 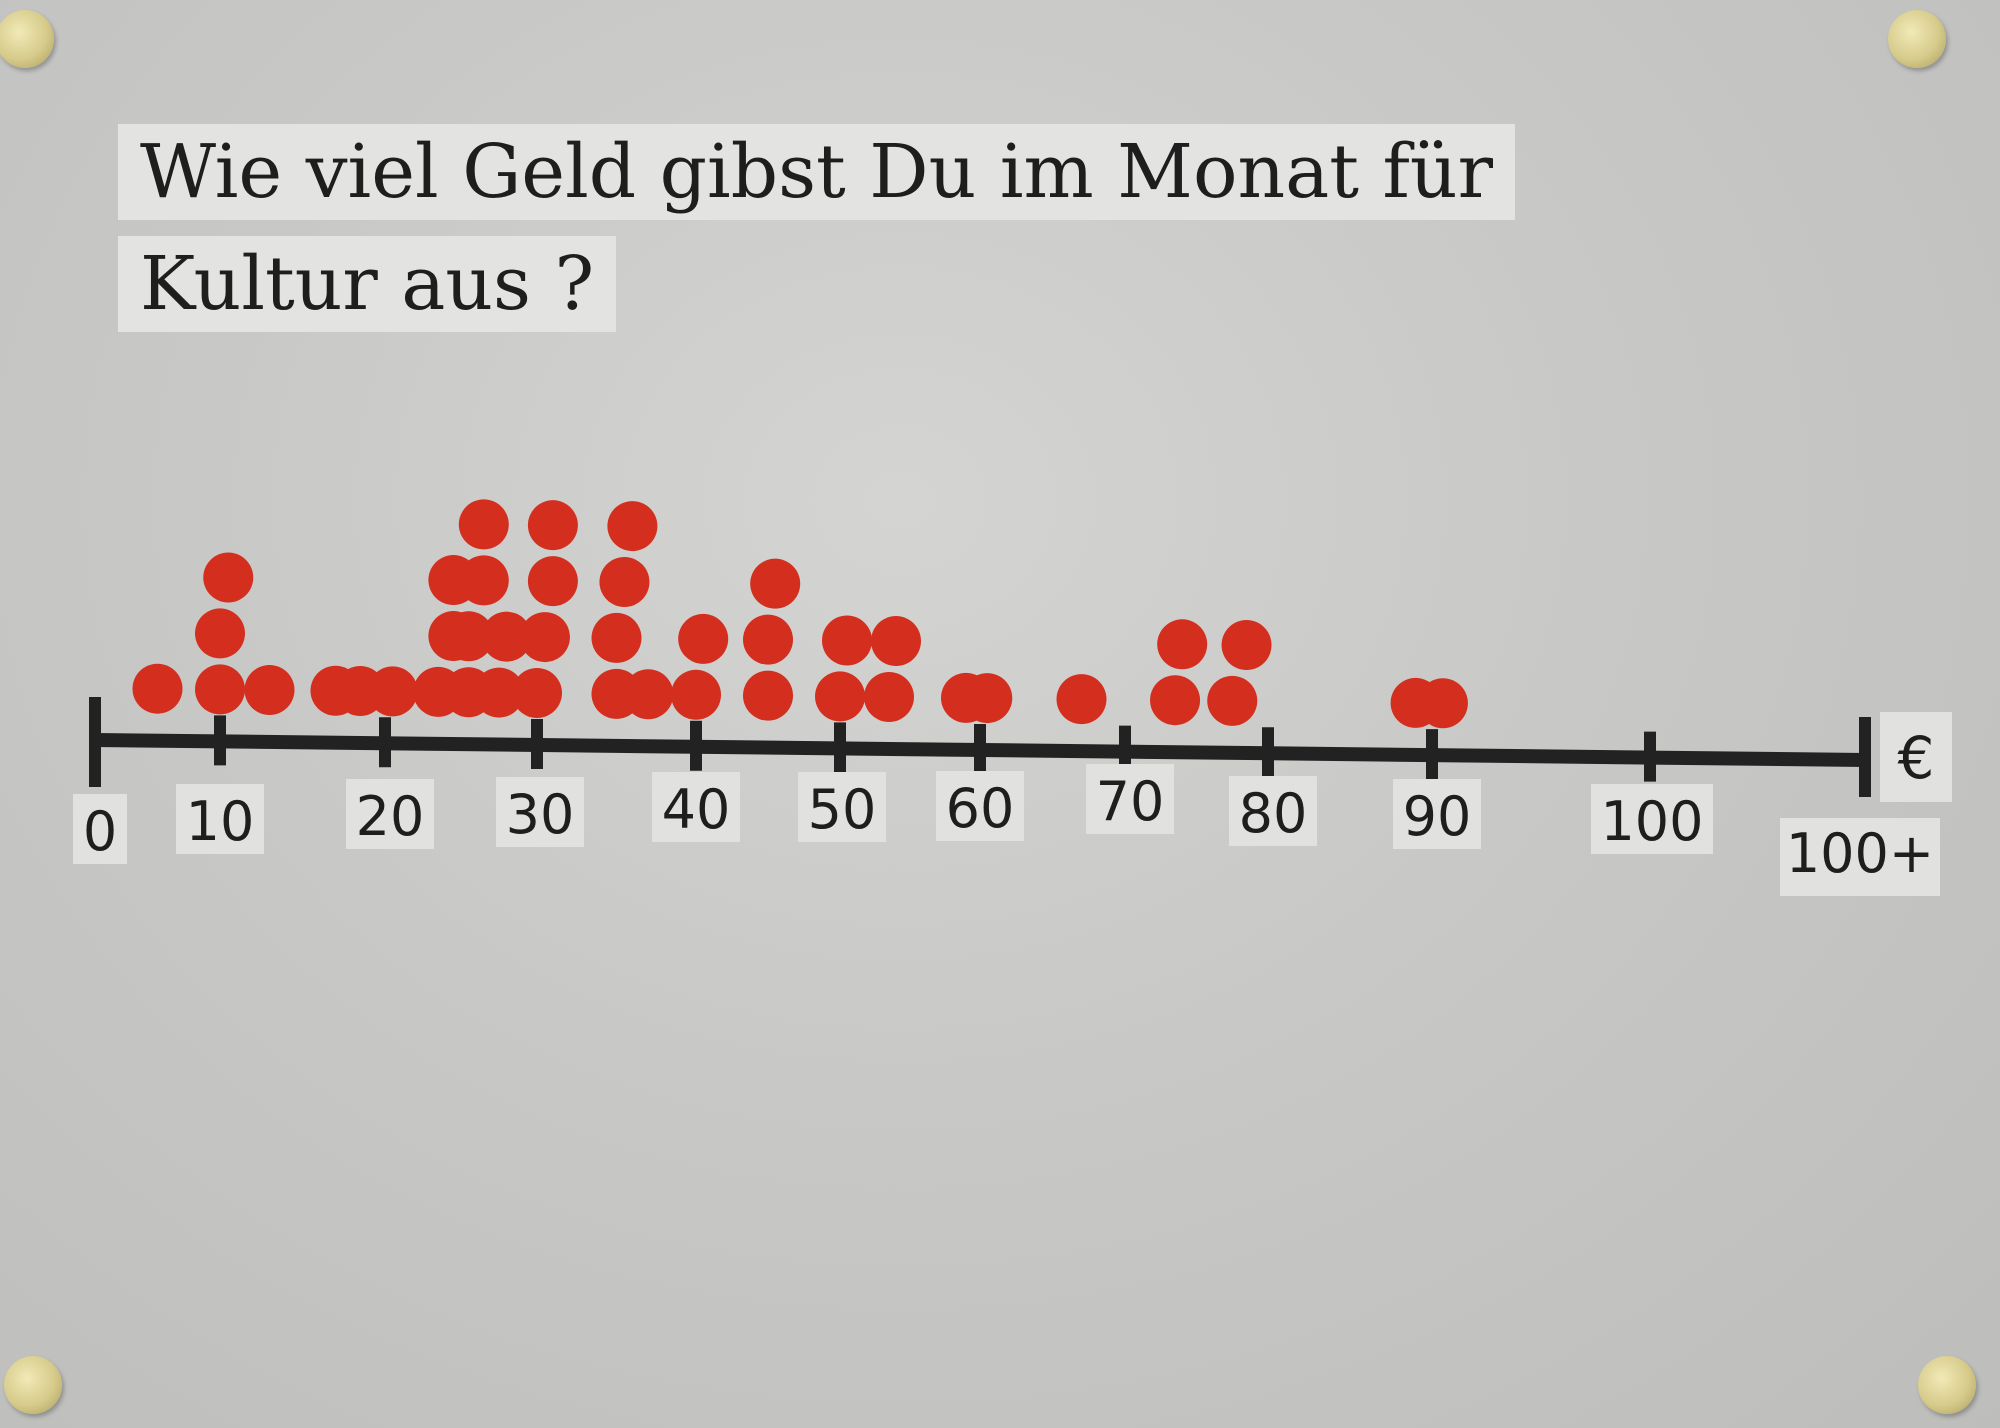 What do you see at coordinates (980, 747) in the screenshot?
I see `x-axis` at bounding box center [980, 747].